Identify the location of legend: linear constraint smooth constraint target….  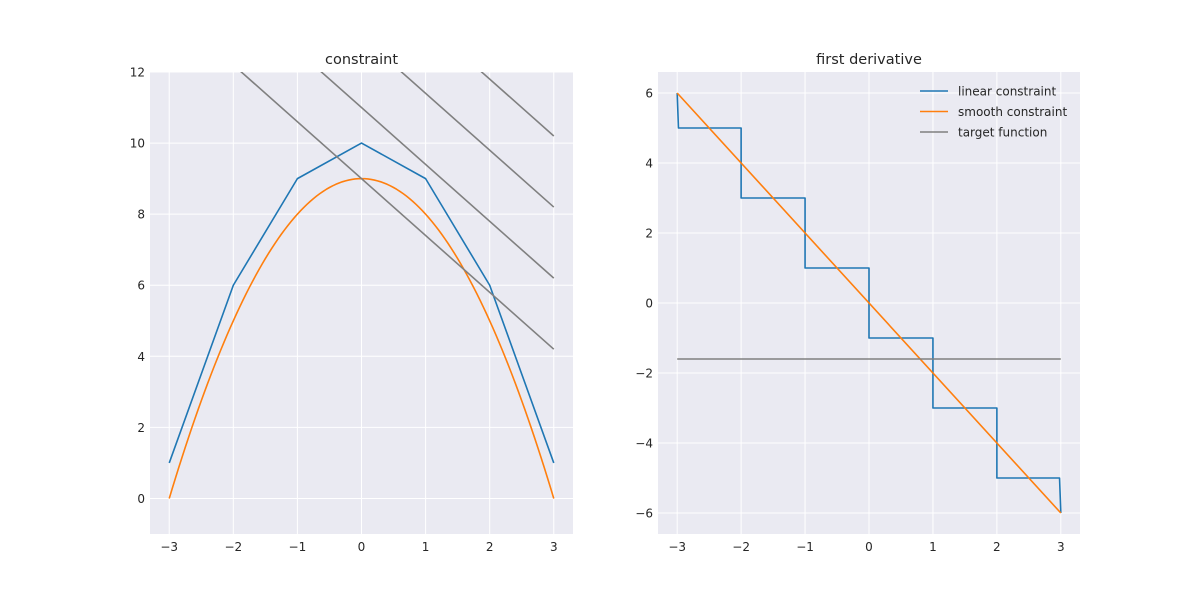
(993, 112).